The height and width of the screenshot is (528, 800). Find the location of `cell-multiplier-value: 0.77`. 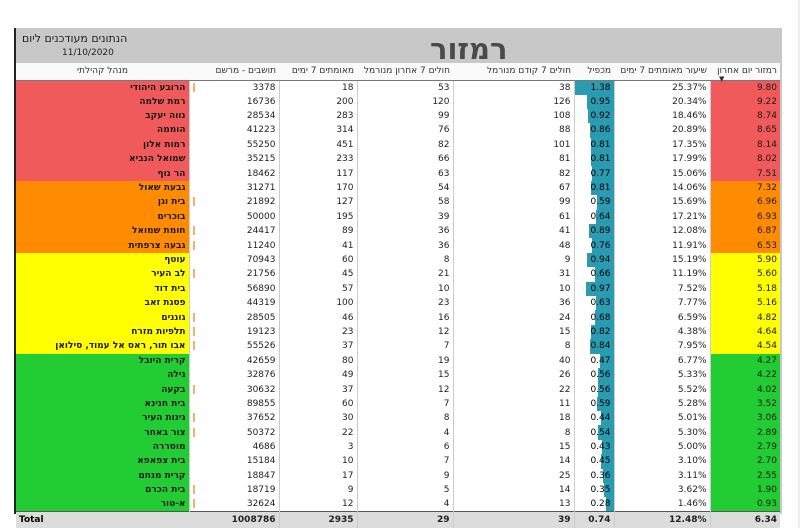

cell-multiplier-value: 0.77 is located at coordinates (600, 173).